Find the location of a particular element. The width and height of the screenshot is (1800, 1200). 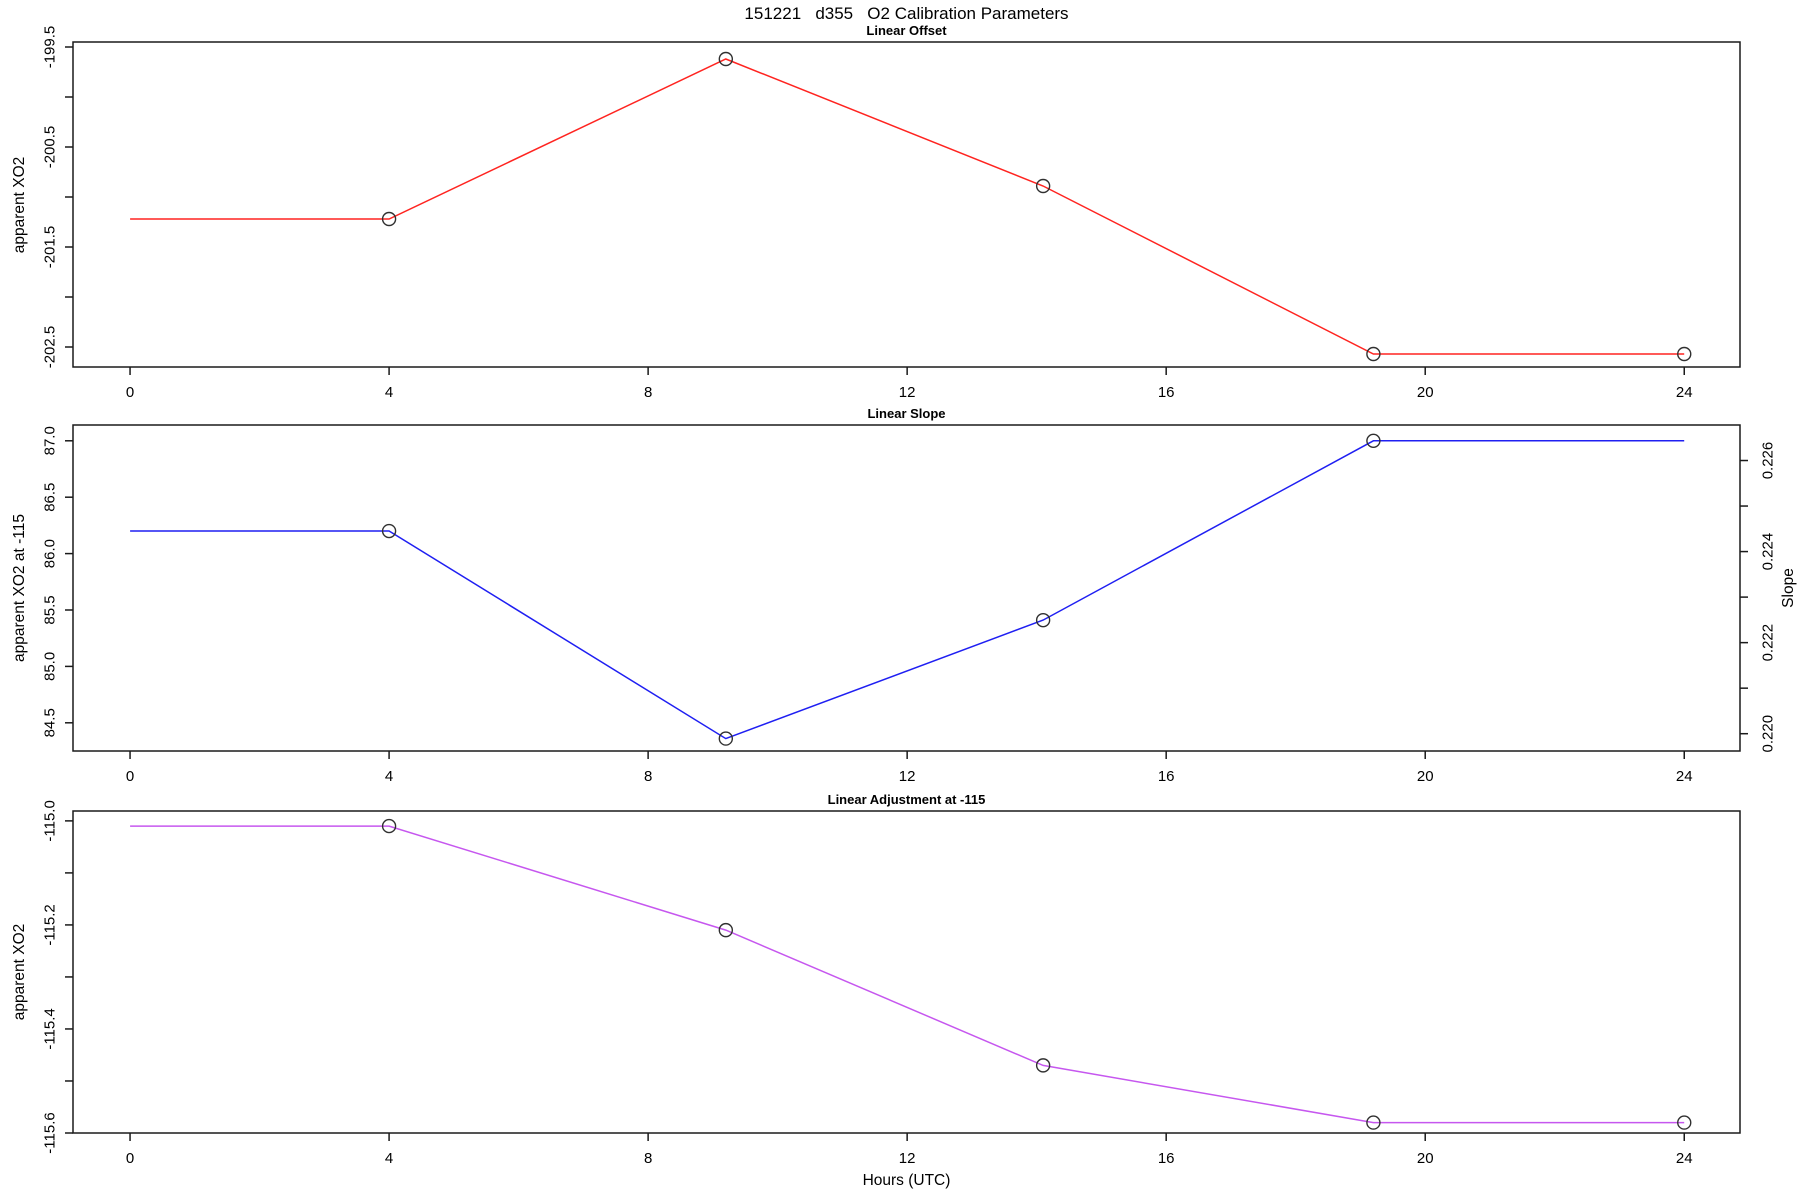

y-tick-label: -200.5 is located at coordinates (49, 147).